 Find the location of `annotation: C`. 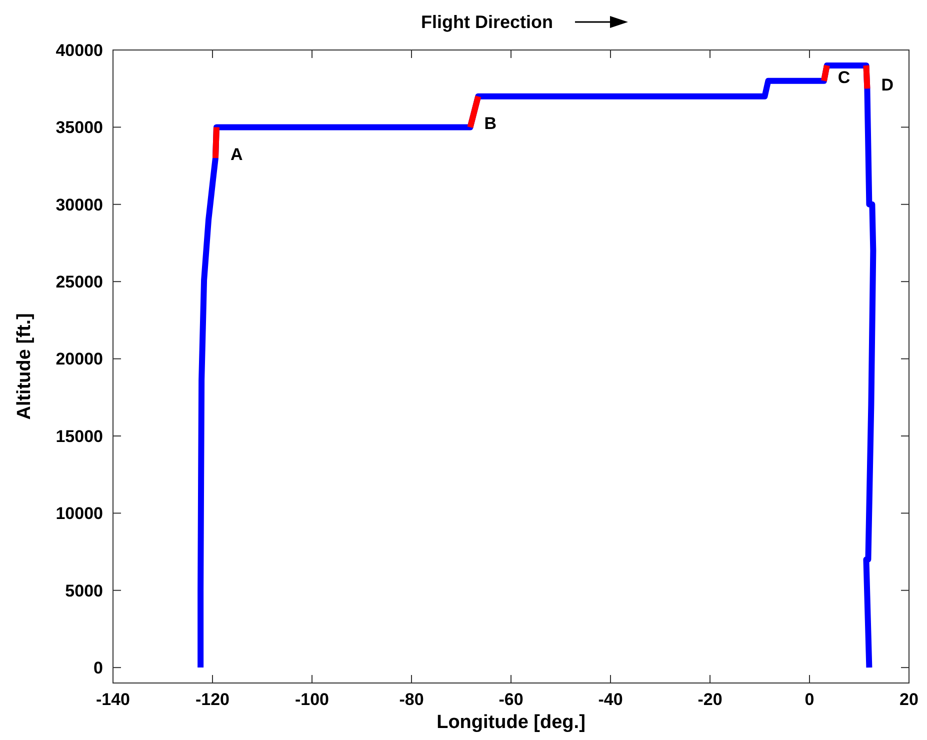

annotation: C is located at coordinates (844, 77).